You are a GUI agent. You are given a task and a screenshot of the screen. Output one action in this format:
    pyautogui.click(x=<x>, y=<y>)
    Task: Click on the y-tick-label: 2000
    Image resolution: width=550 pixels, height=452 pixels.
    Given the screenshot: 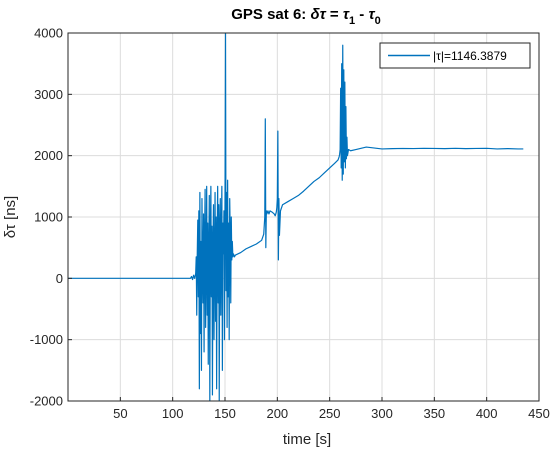 What is the action you would take?
    pyautogui.click(x=48, y=155)
    